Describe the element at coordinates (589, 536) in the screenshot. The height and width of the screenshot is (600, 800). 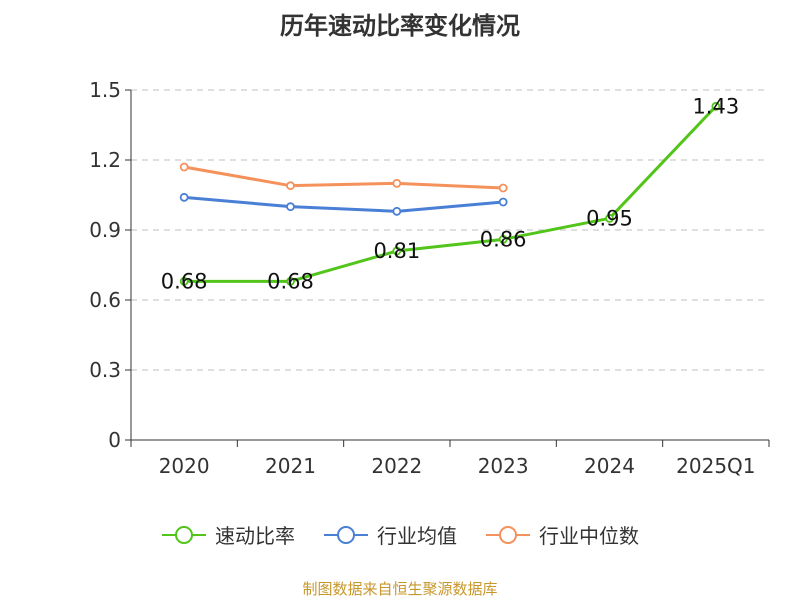
I see `legend-label: 行业中位数` at that location.